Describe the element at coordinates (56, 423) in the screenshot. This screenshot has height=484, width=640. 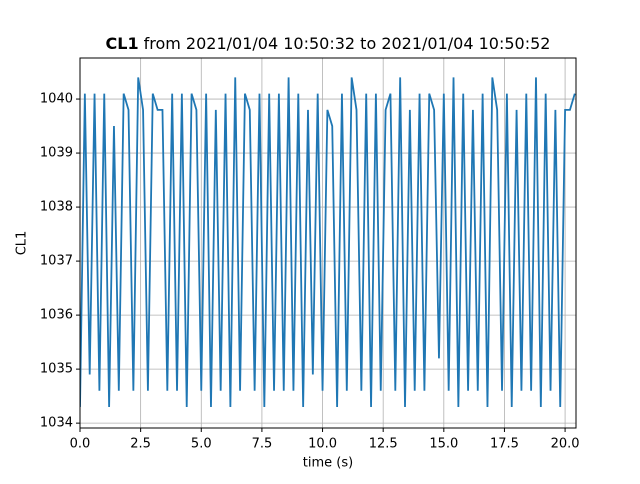
I see `y-tick-label: 1034` at that location.